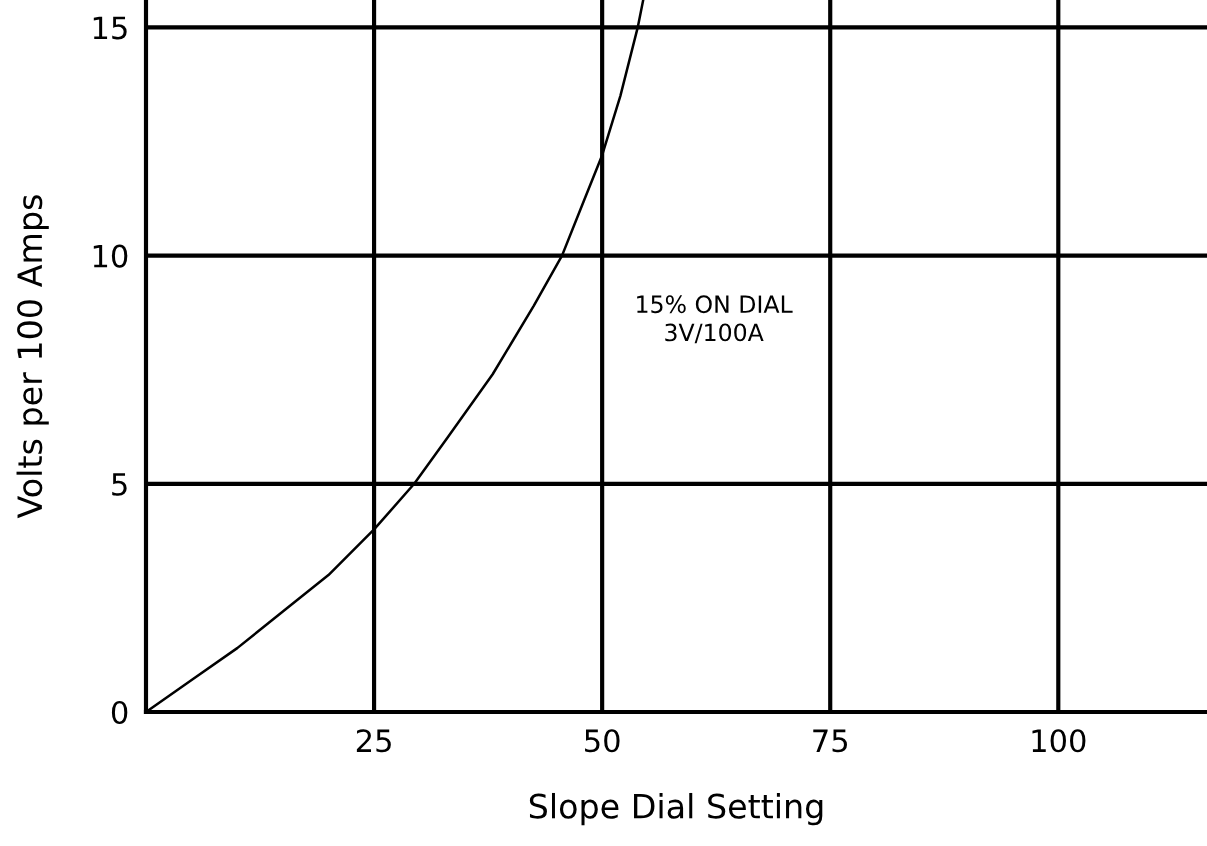  What do you see at coordinates (602, 741) in the screenshot?
I see `x-tick-label: 50` at bounding box center [602, 741].